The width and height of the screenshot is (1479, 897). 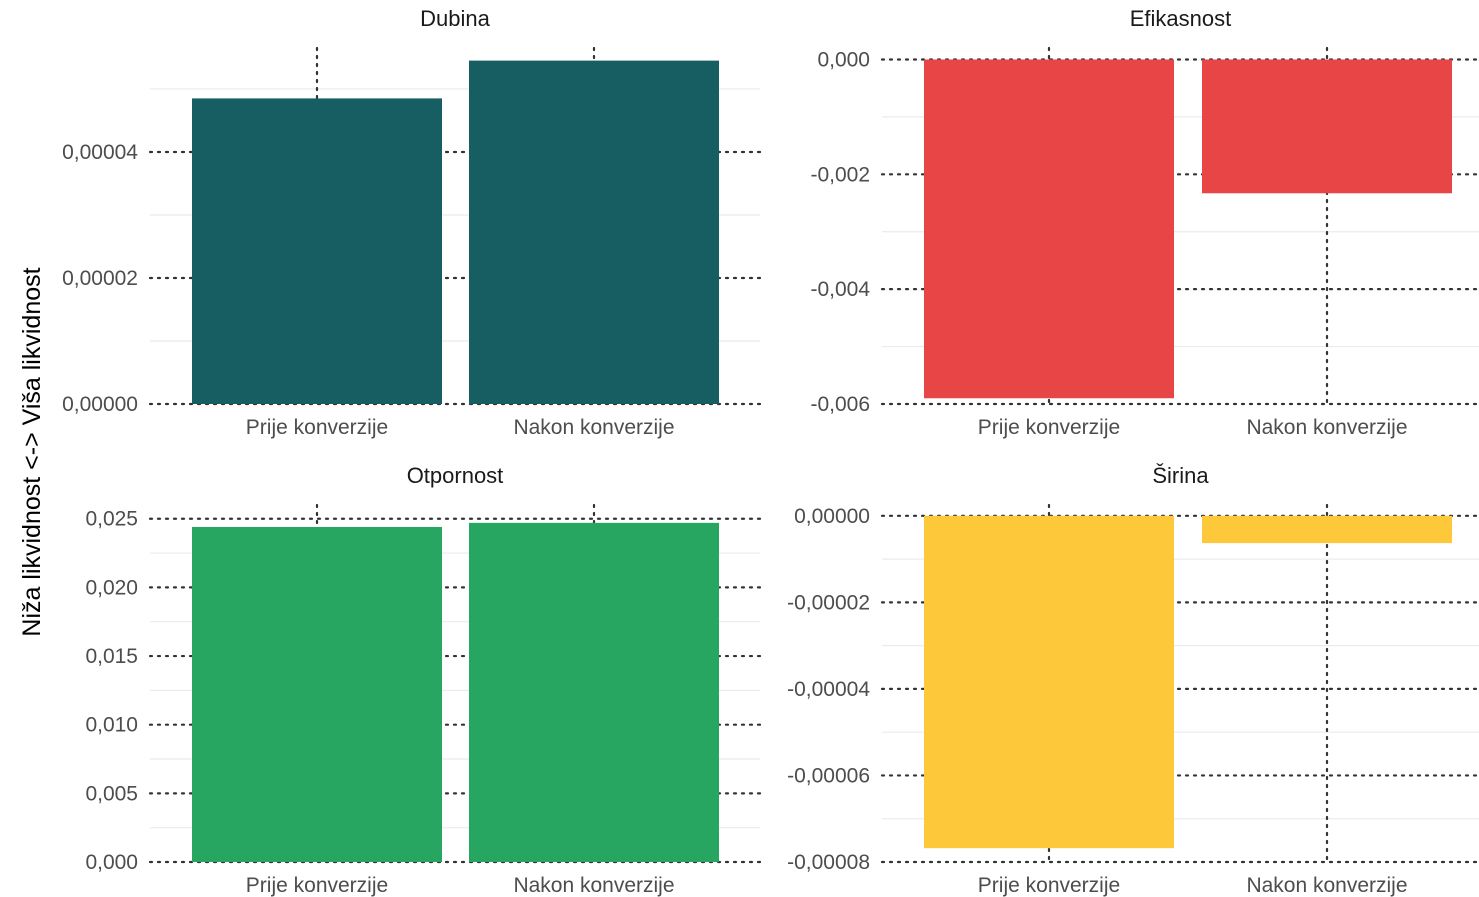 I want to click on bar-otpornost-nakon-konverzije, so click(x=594, y=692).